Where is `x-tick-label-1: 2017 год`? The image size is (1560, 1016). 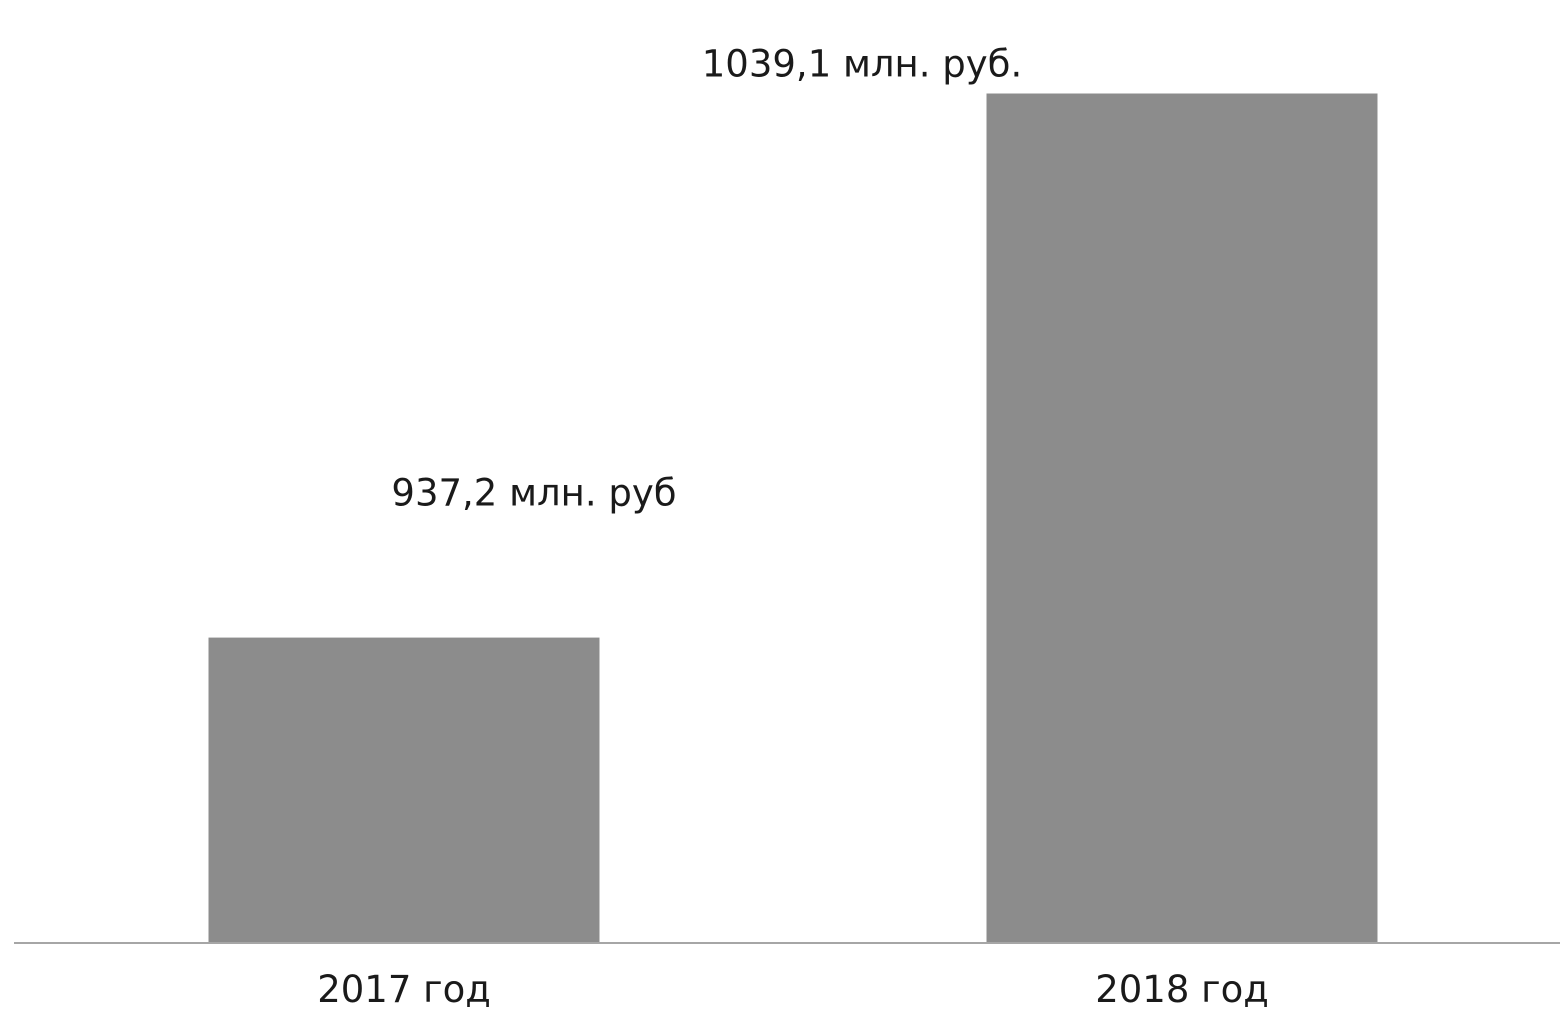
x-tick-label-1: 2017 год is located at coordinates (404, 989).